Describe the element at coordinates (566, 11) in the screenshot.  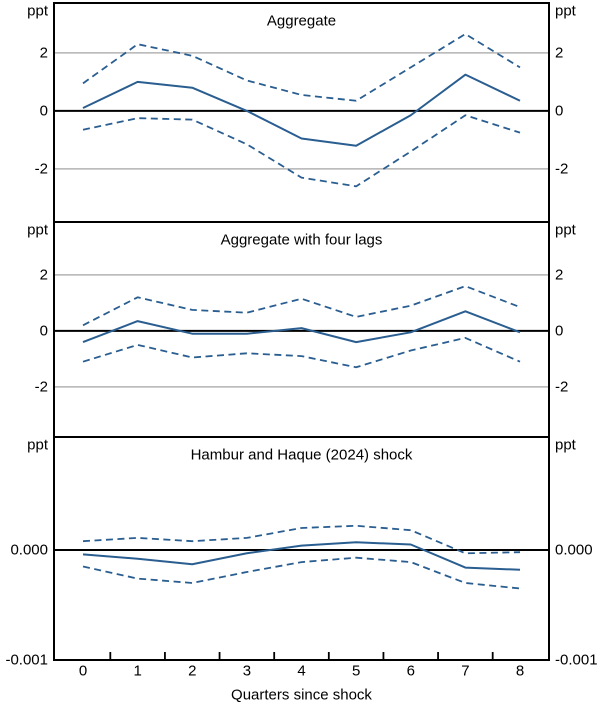
I see `panel-1-unit-label-right: ppt` at that location.